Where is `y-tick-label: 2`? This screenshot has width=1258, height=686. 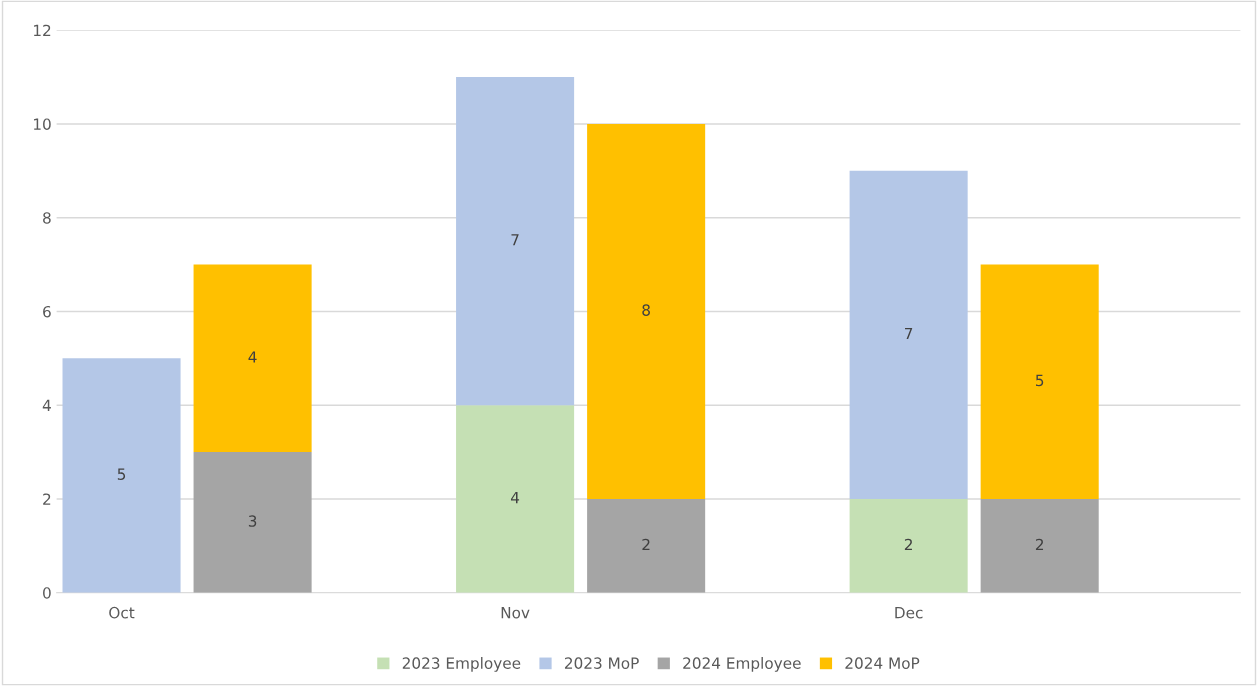
y-tick-label: 2 is located at coordinates (47, 499).